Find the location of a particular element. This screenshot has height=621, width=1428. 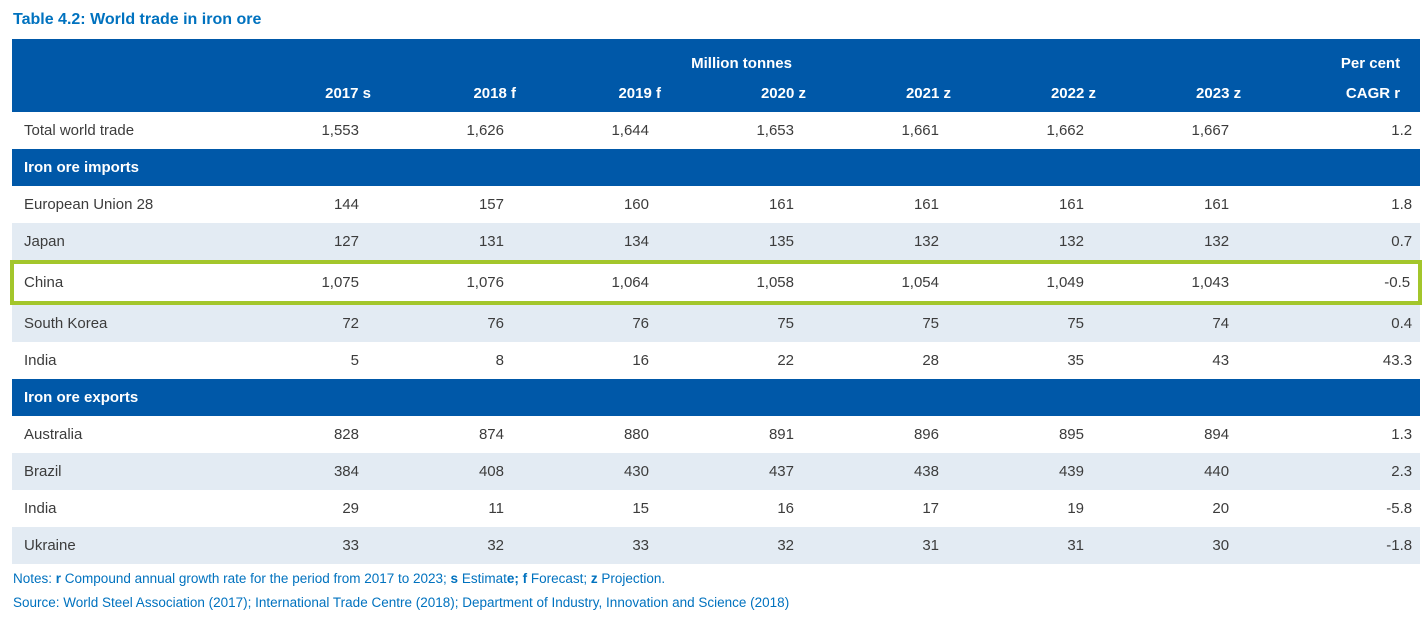

col-header-2020: 2020 z is located at coordinates (741, 93).